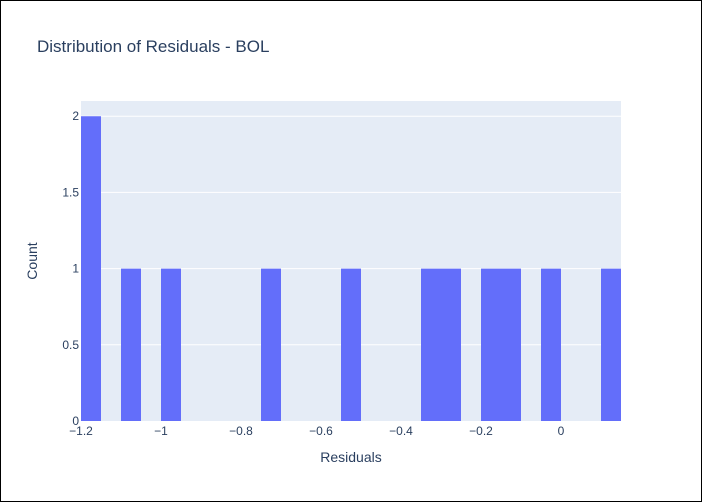  What do you see at coordinates (70, 268) in the screenshot?
I see `y-axis-ticks: 0 0.5 1 1.5 2` at bounding box center [70, 268].